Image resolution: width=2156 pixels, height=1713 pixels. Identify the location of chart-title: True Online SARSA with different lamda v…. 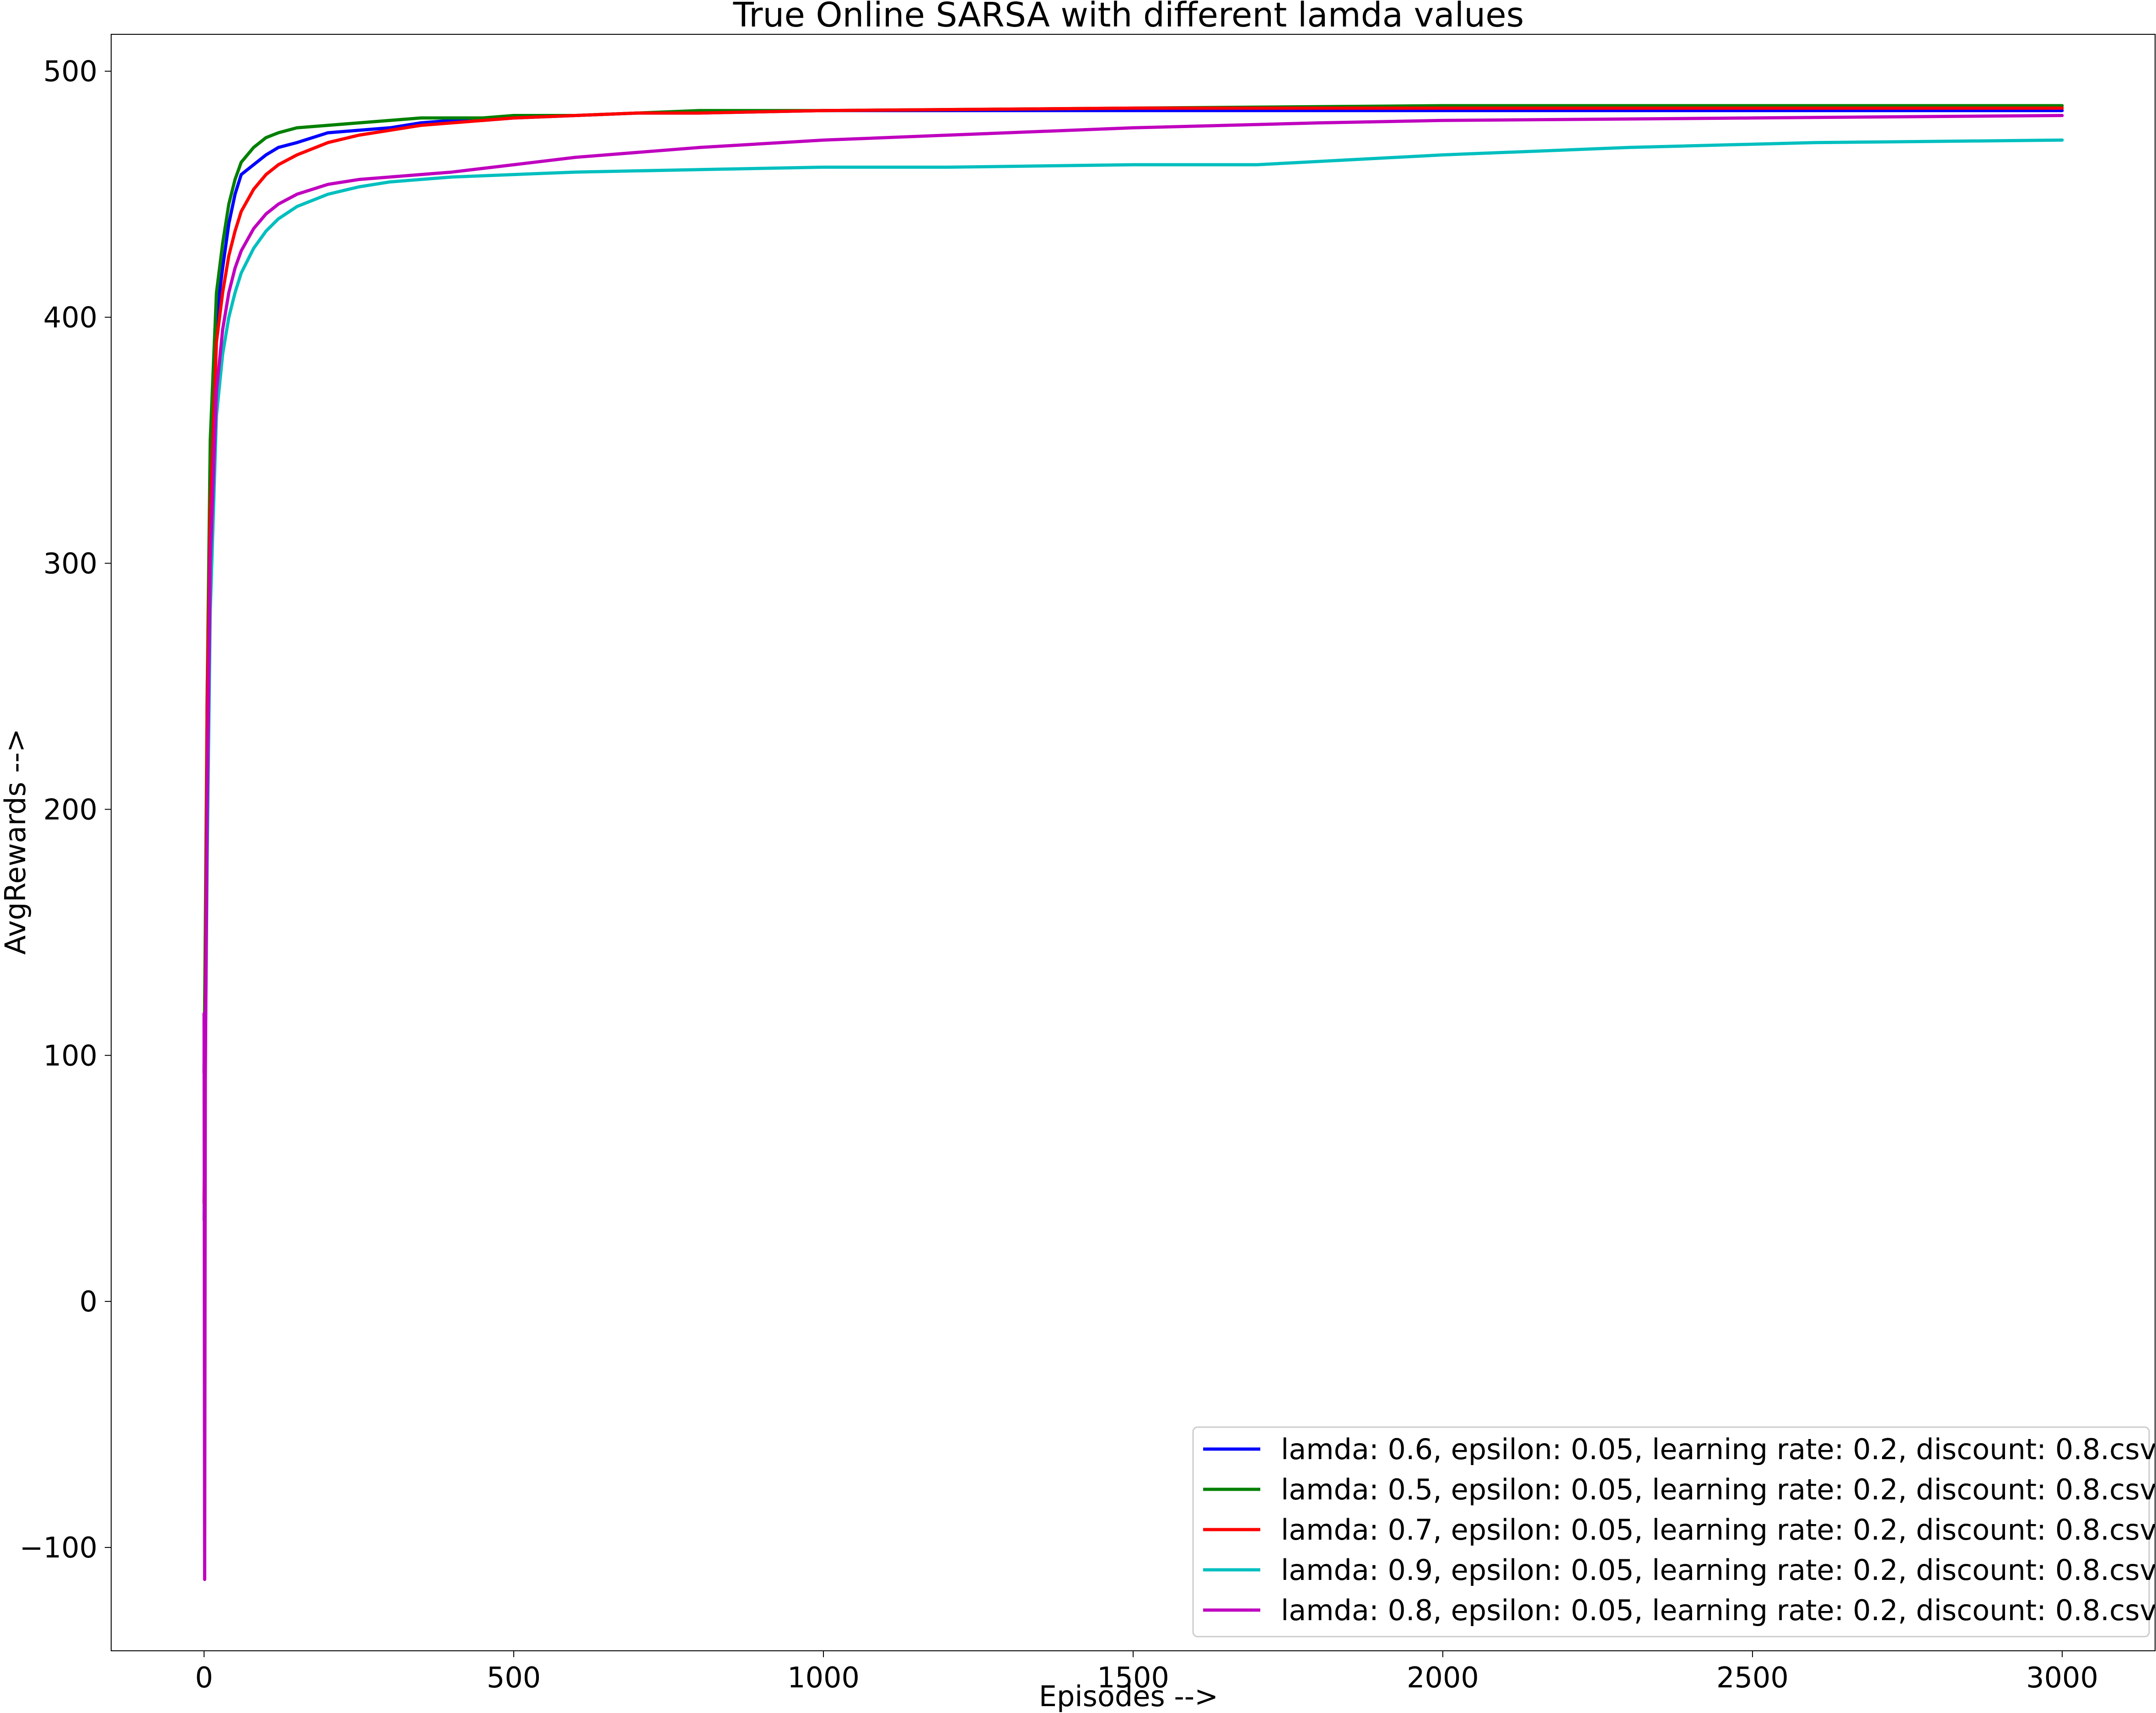
(1129, 17).